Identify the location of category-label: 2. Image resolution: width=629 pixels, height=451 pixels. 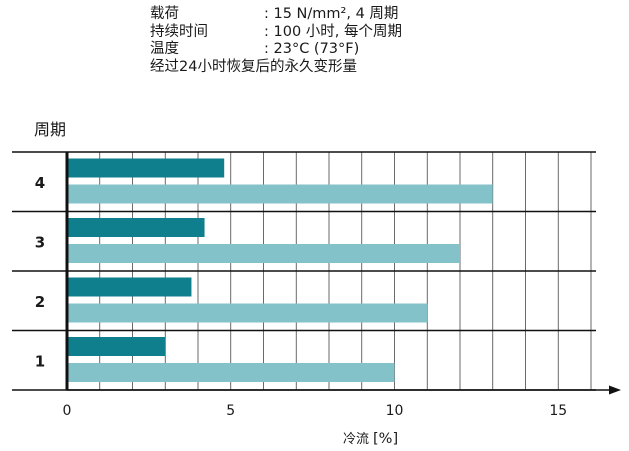
(40, 302).